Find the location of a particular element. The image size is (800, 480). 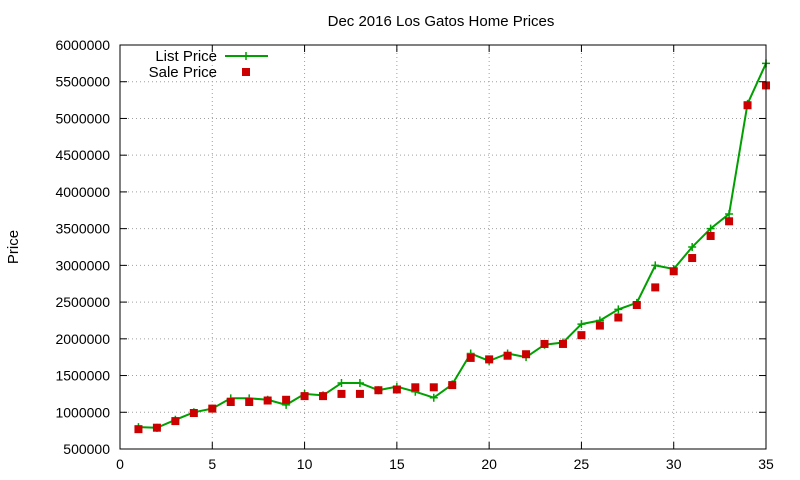

y-tick-label: 4000000 is located at coordinates (82, 192).